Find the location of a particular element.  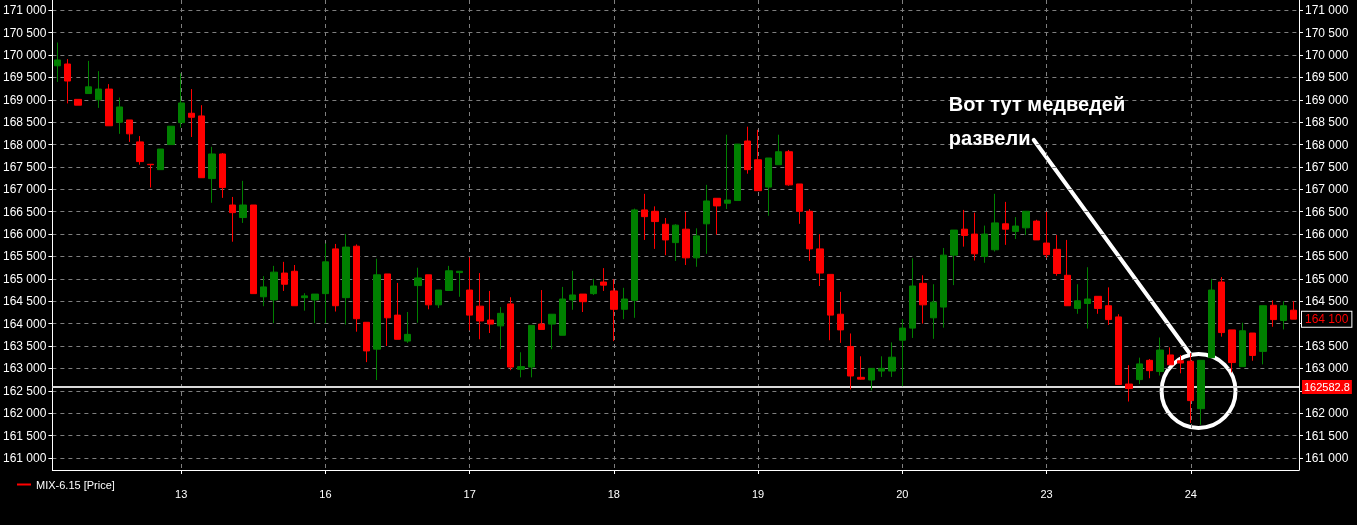

y-tick-label: 168 500 is located at coordinates (24, 122).